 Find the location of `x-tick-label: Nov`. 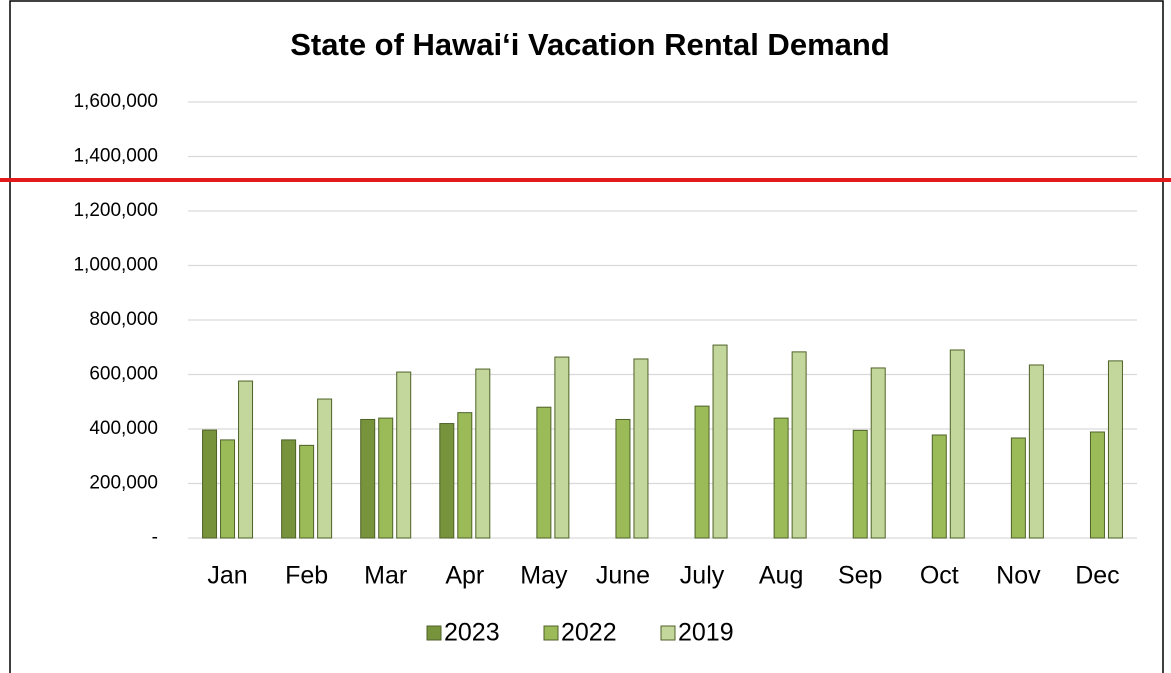

x-tick-label: Nov is located at coordinates (1018, 576).